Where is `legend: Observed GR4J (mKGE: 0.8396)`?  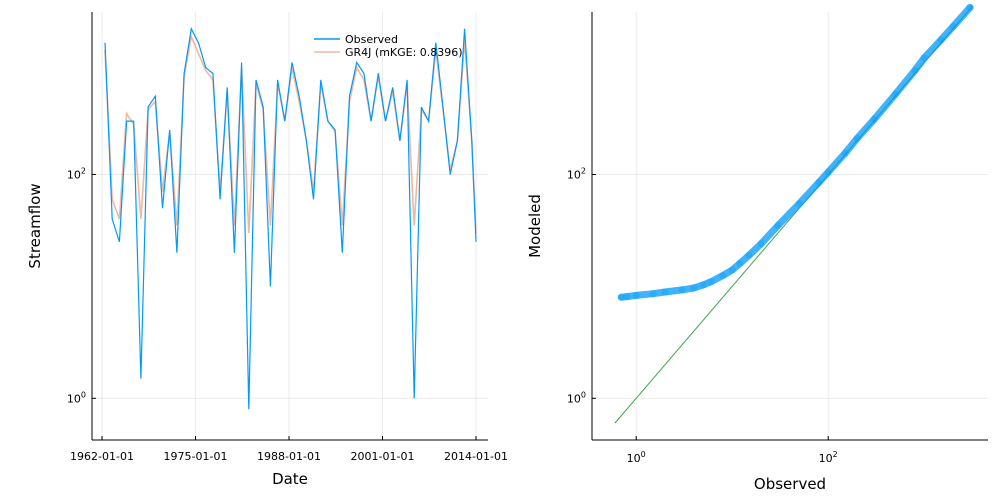
legend: Observed GR4J (mKGE: 0.8396) is located at coordinates (388, 46).